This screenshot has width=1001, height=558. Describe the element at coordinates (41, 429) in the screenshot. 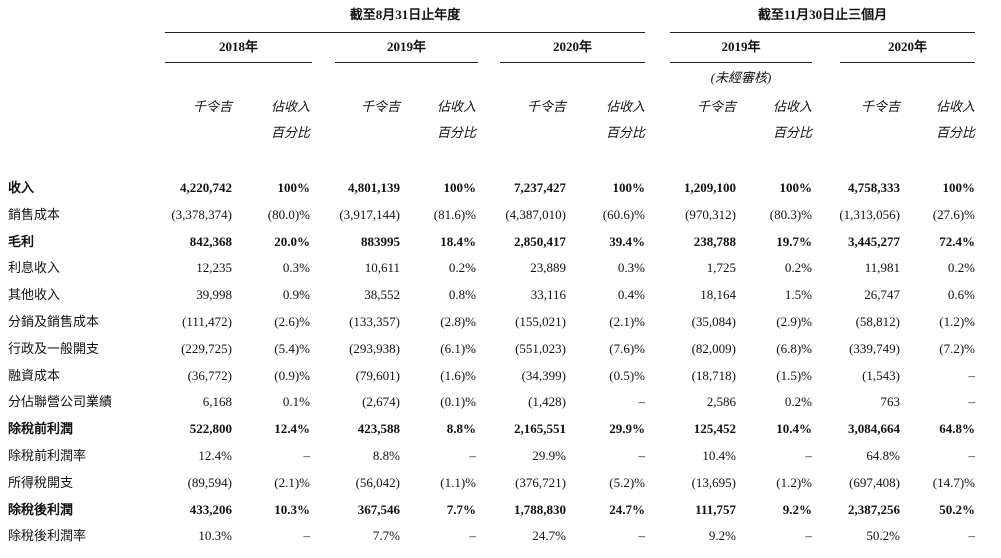

I see `row-label: 除稅前利潤` at that location.